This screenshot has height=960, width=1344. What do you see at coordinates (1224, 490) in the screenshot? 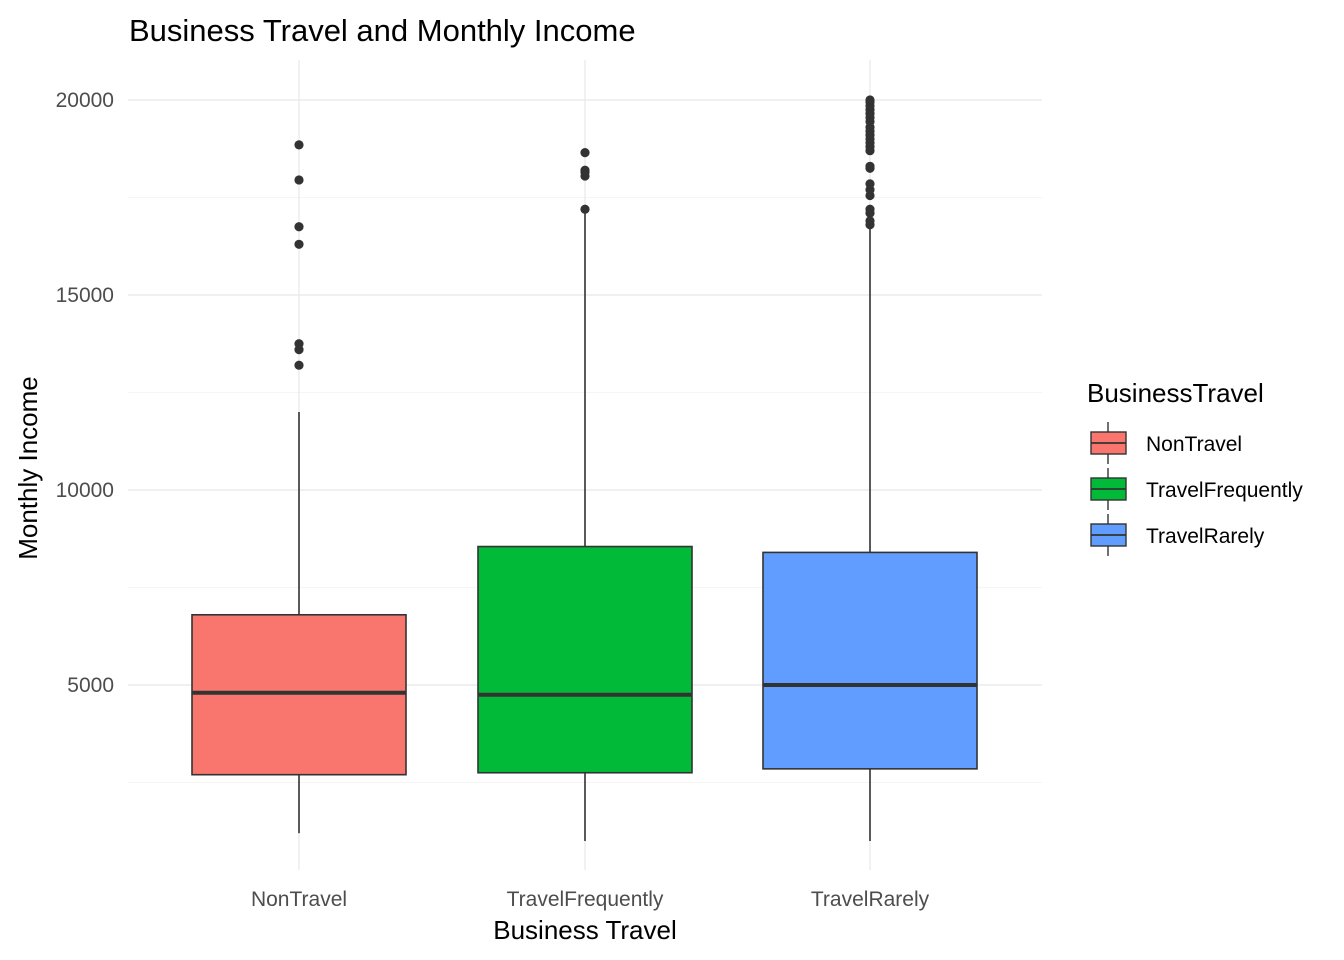
I see `legend-label: TravelFrequently` at bounding box center [1224, 490].